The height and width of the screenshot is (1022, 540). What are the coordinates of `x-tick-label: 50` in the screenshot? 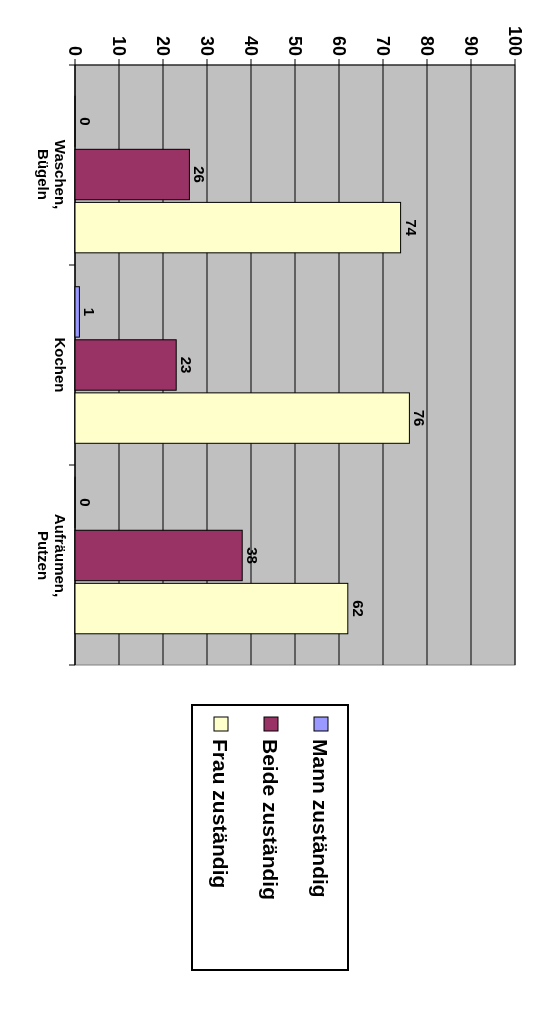 It's located at (294, 45).